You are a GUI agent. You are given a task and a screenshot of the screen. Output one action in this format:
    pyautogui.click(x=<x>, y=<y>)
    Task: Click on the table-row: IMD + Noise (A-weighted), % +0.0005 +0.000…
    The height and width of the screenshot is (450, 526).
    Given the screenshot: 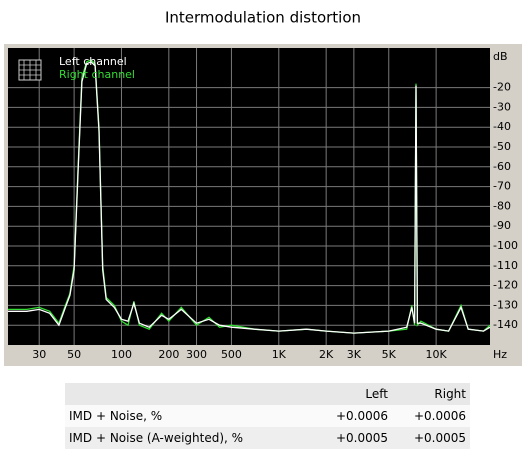 What is the action you would take?
    pyautogui.click(x=267, y=438)
    